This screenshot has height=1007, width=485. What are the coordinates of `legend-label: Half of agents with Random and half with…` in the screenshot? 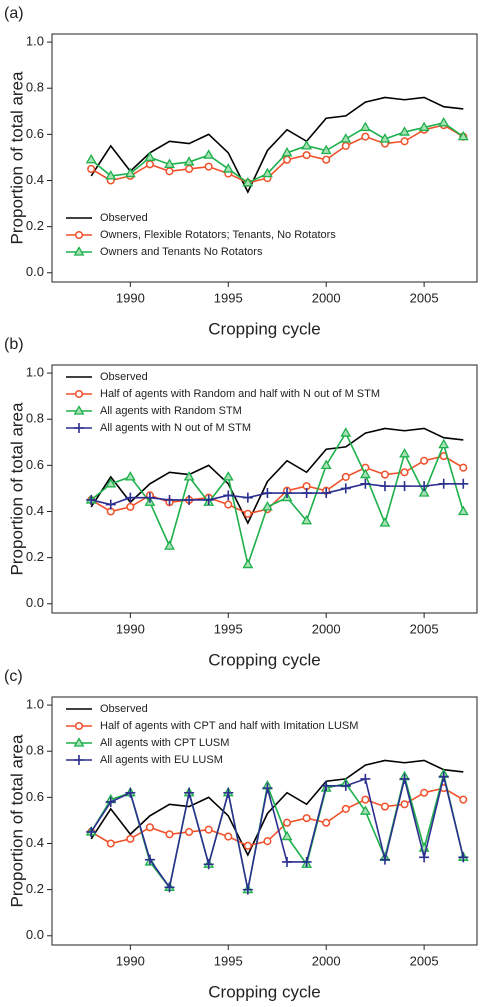 It's located at (240, 394).